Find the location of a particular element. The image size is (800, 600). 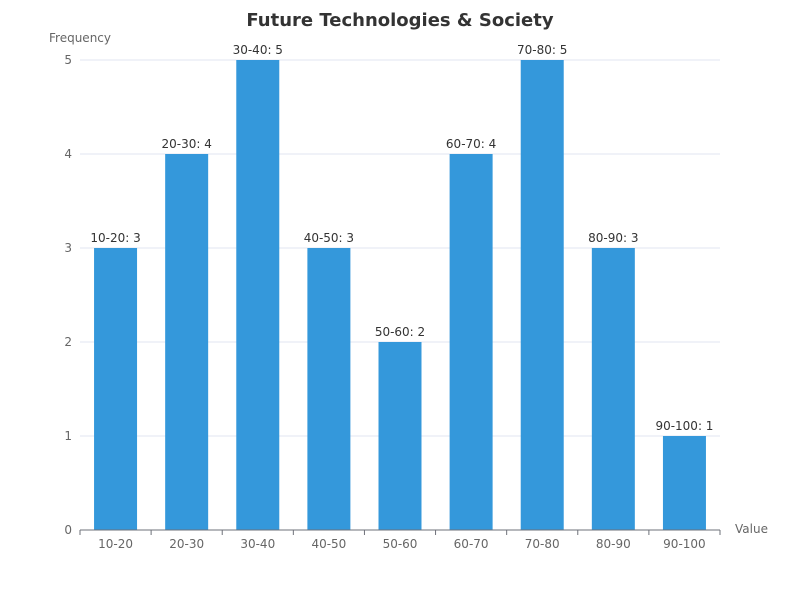

x-axis-label: Value is located at coordinates (751, 529).